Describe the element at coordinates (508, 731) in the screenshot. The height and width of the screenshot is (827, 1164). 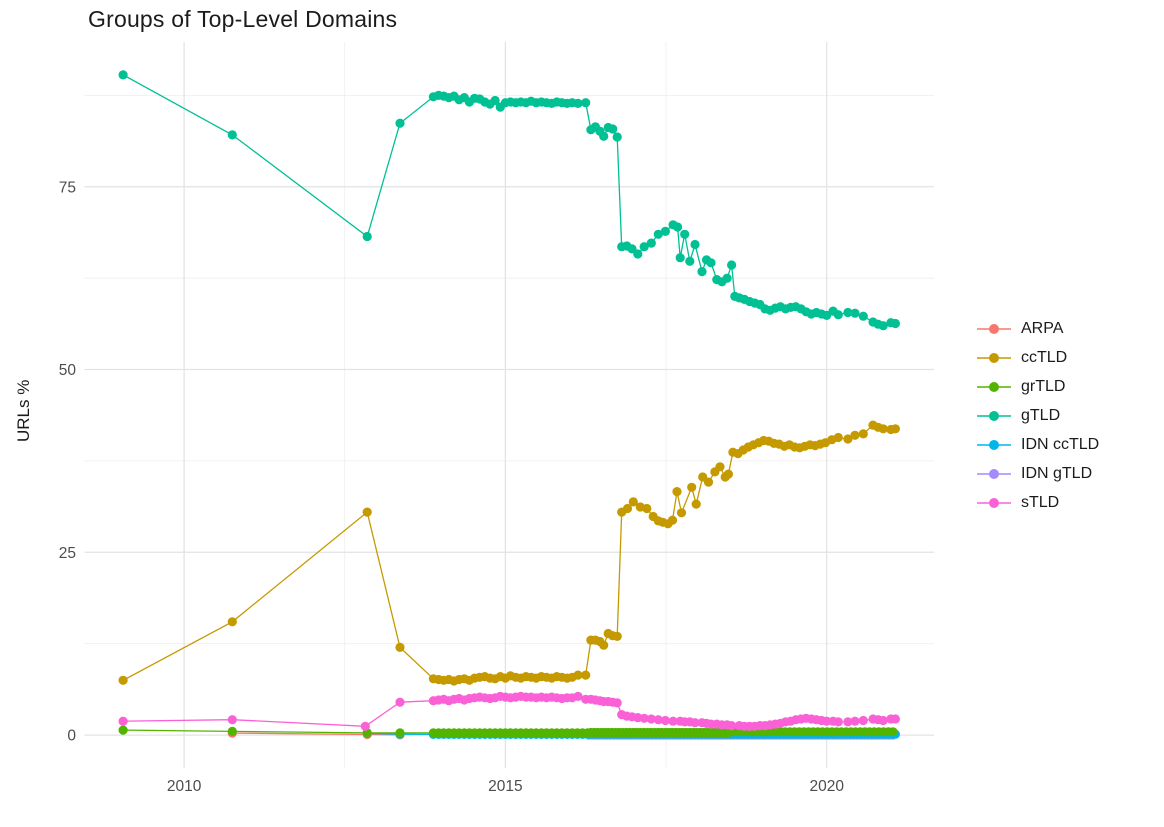
I see `series-grtld` at that location.